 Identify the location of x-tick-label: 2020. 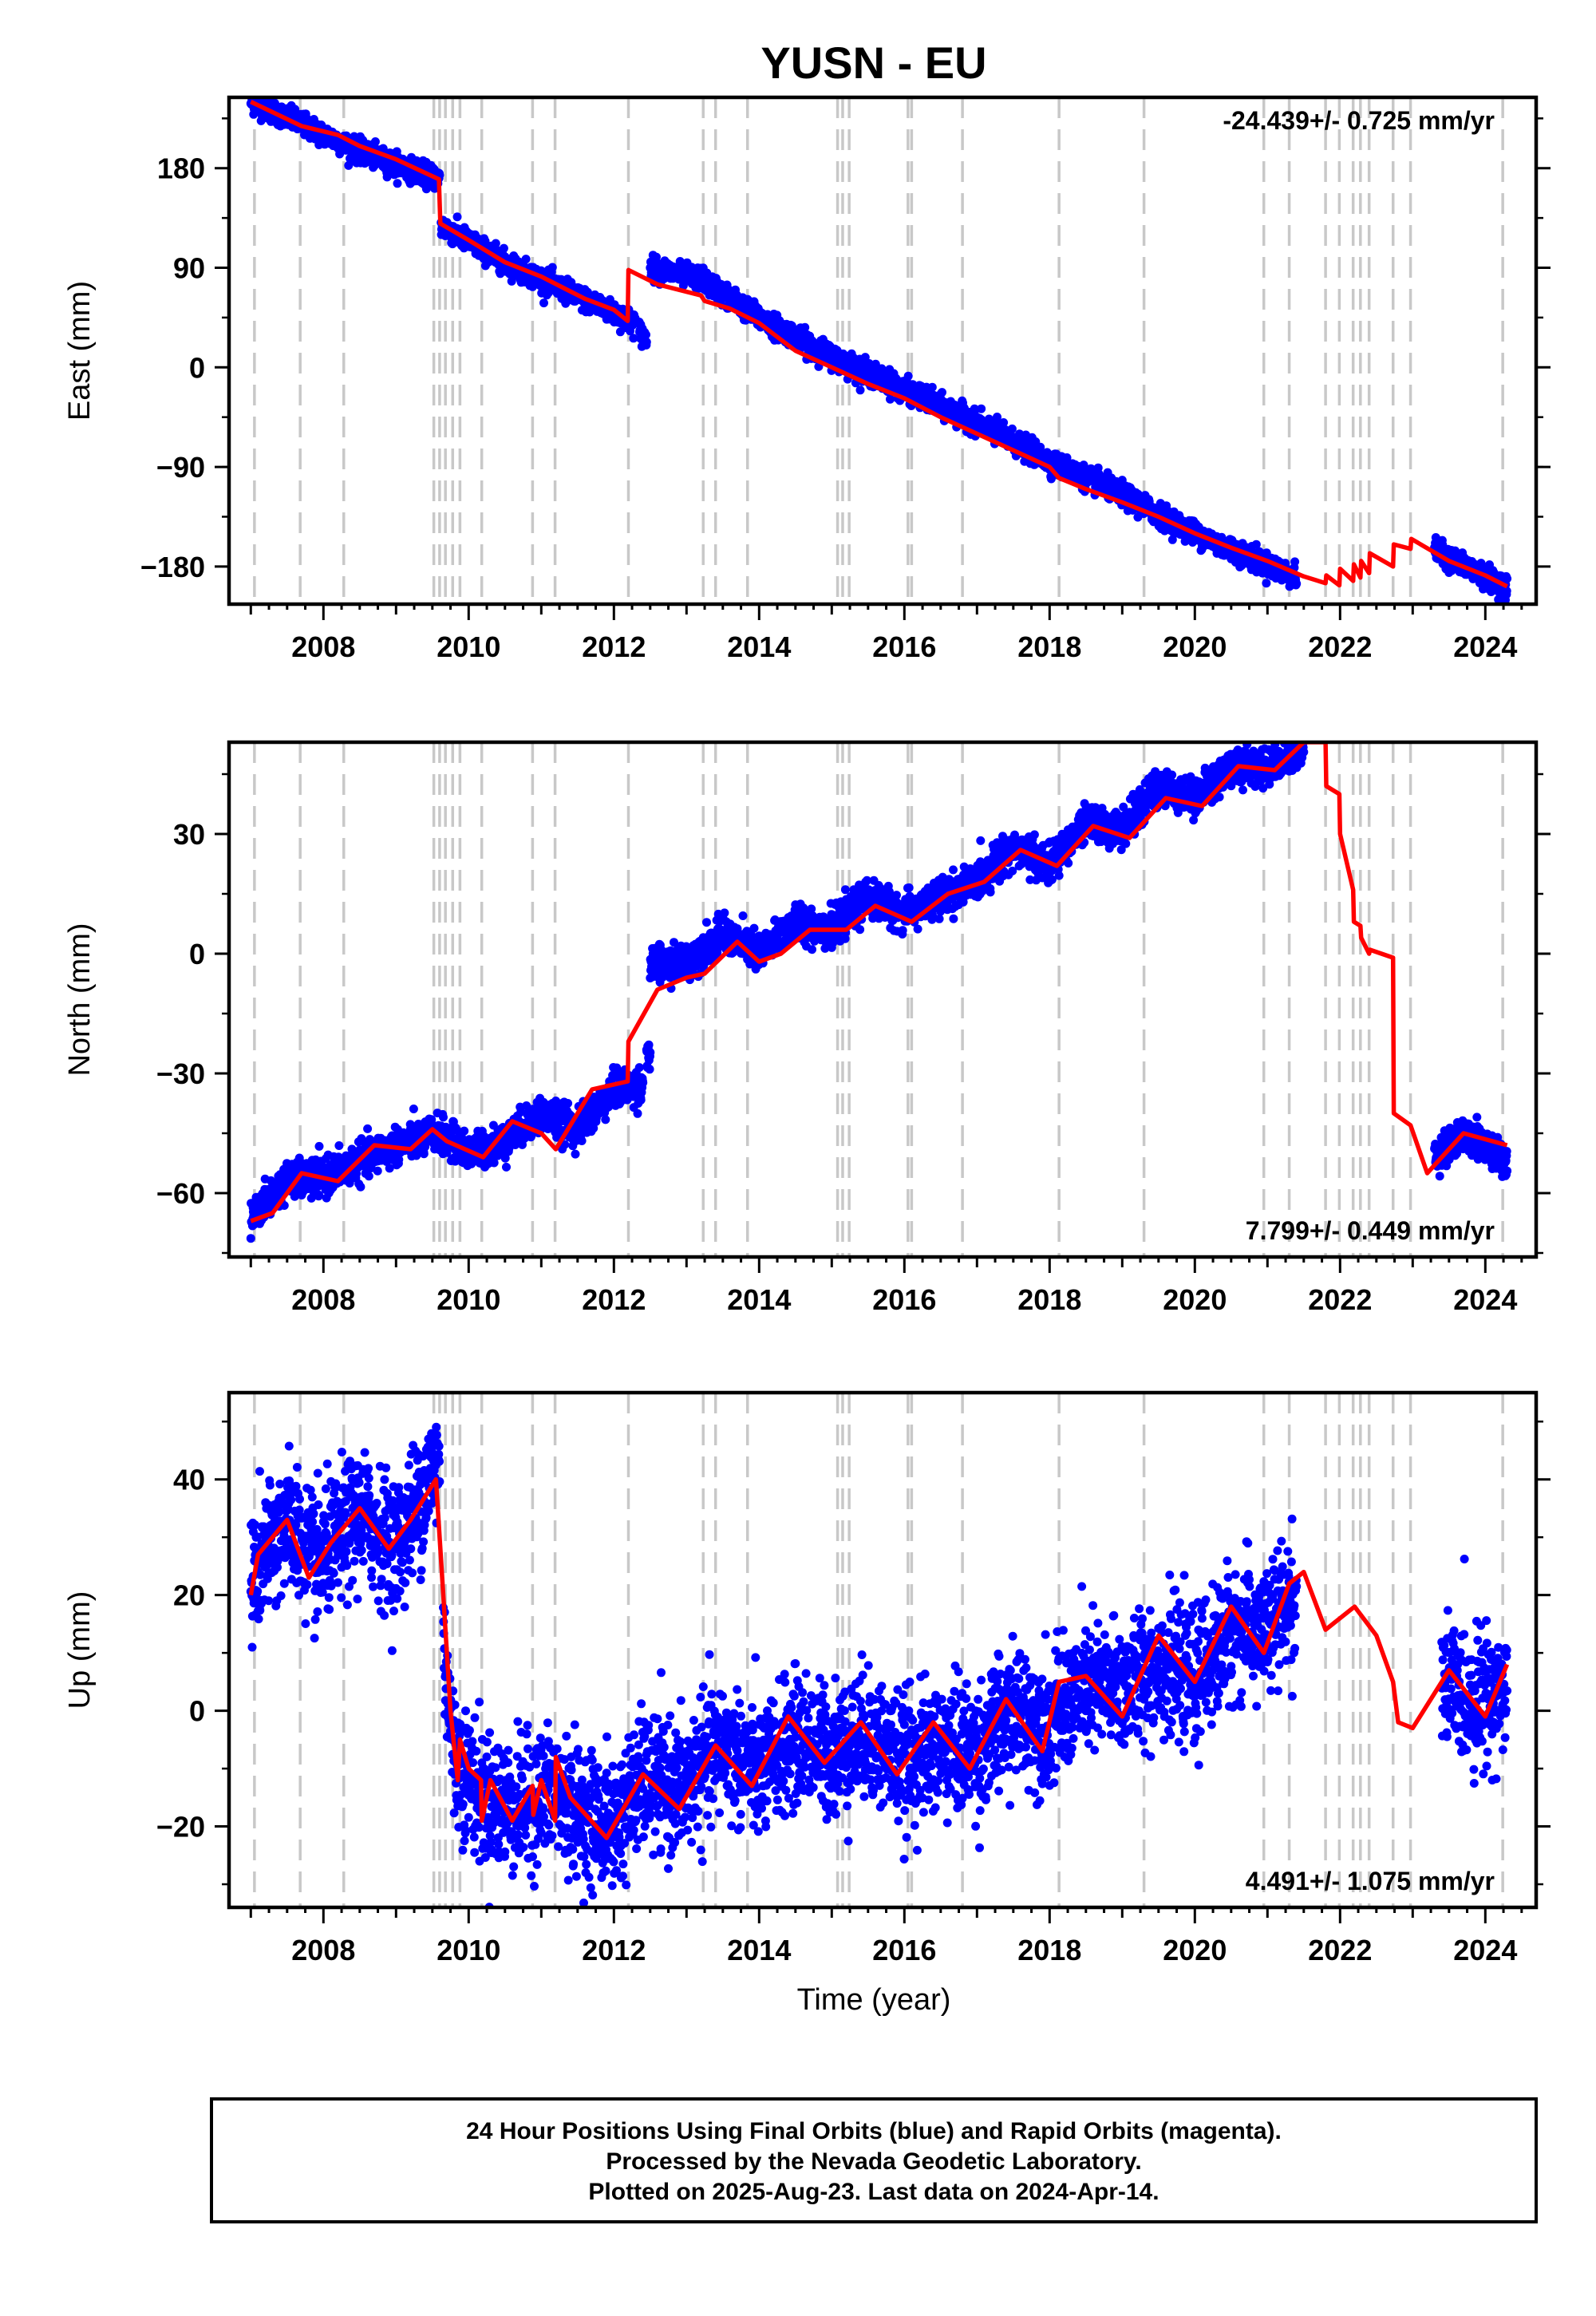
(1195, 646).